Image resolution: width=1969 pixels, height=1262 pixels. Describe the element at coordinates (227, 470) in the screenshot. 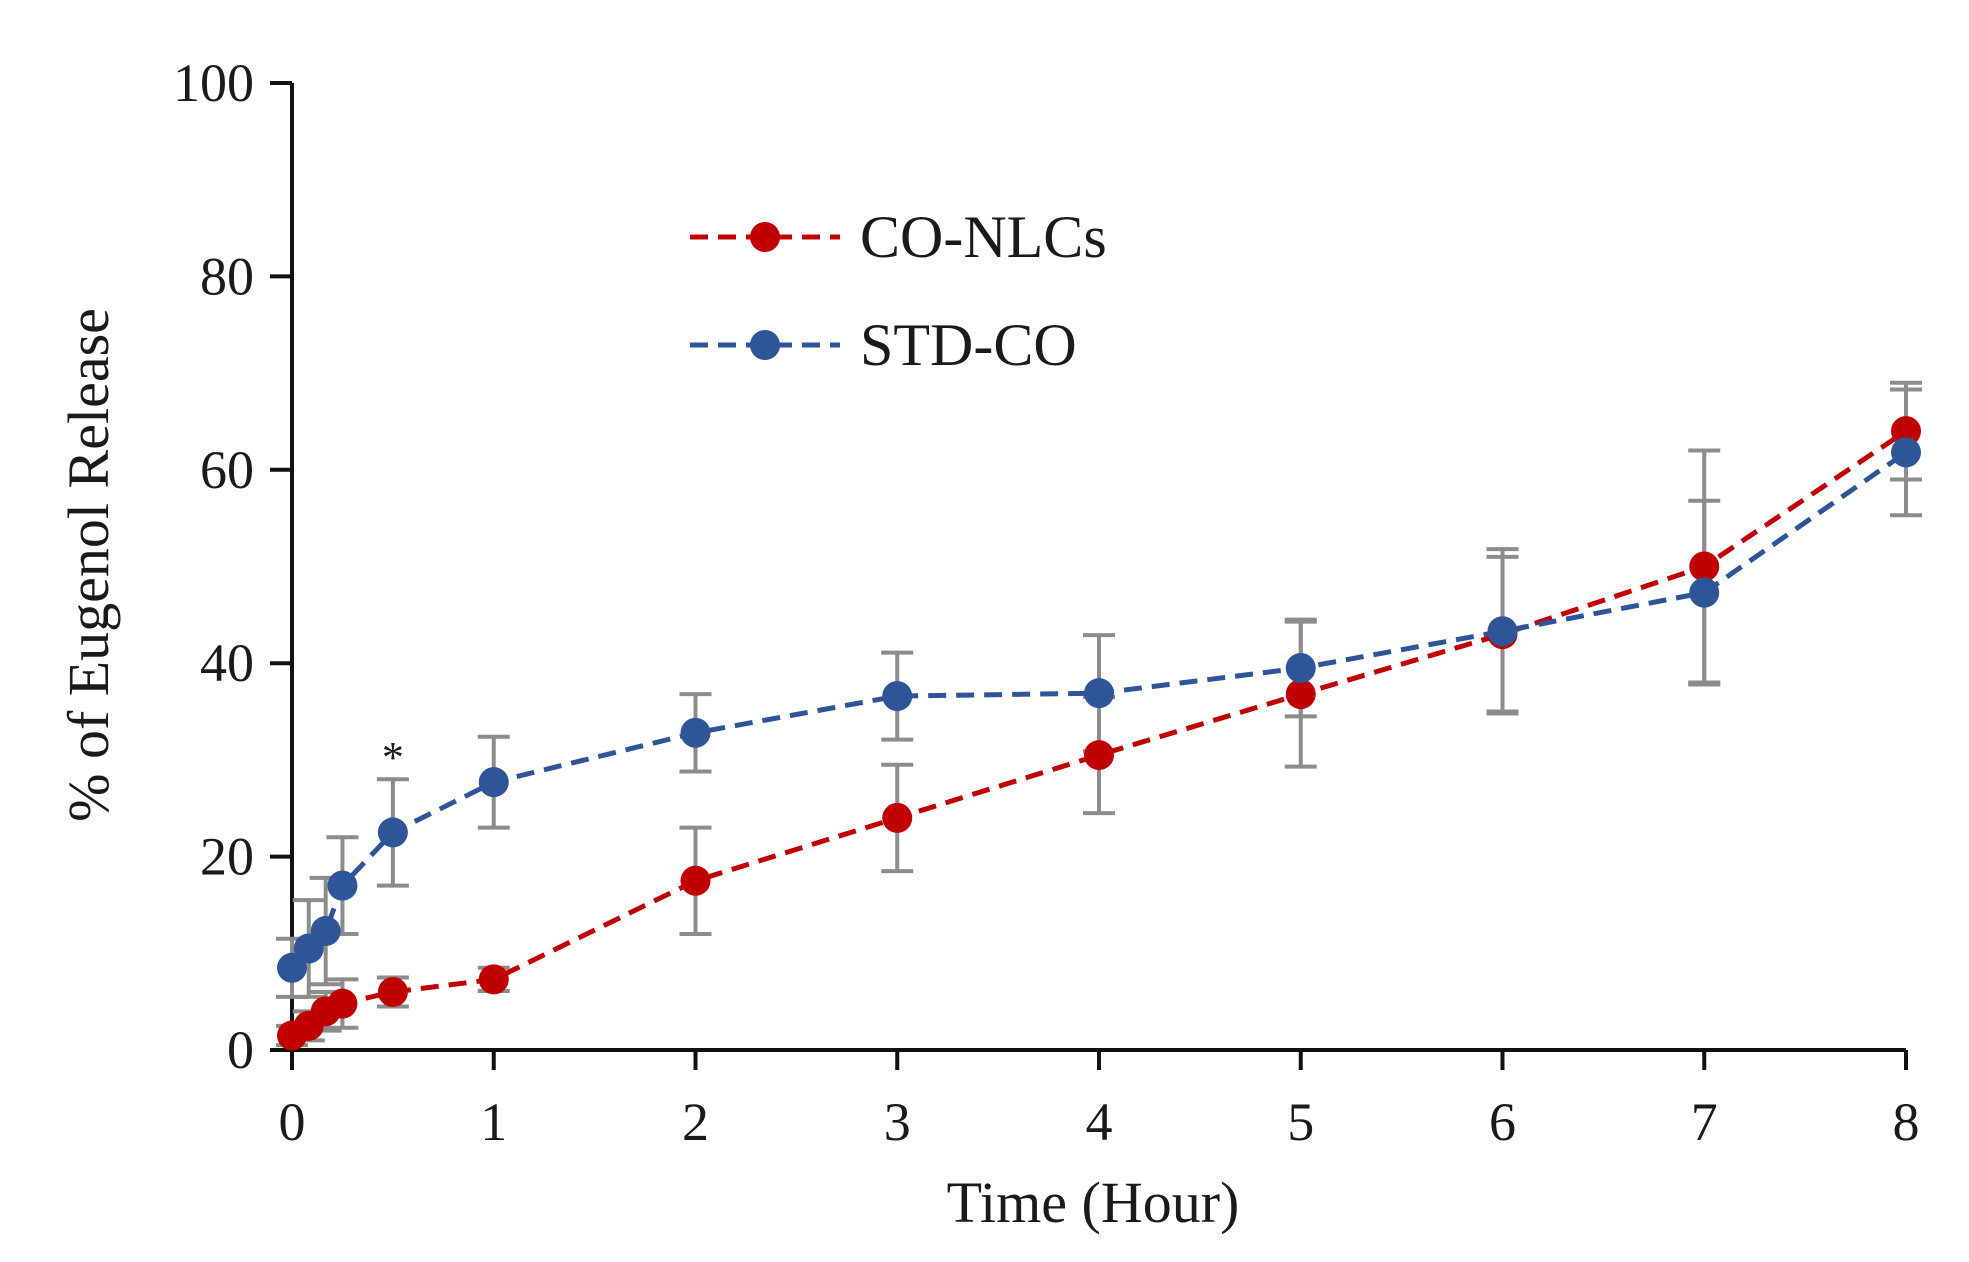

I see `y-tick-label: 60` at that location.